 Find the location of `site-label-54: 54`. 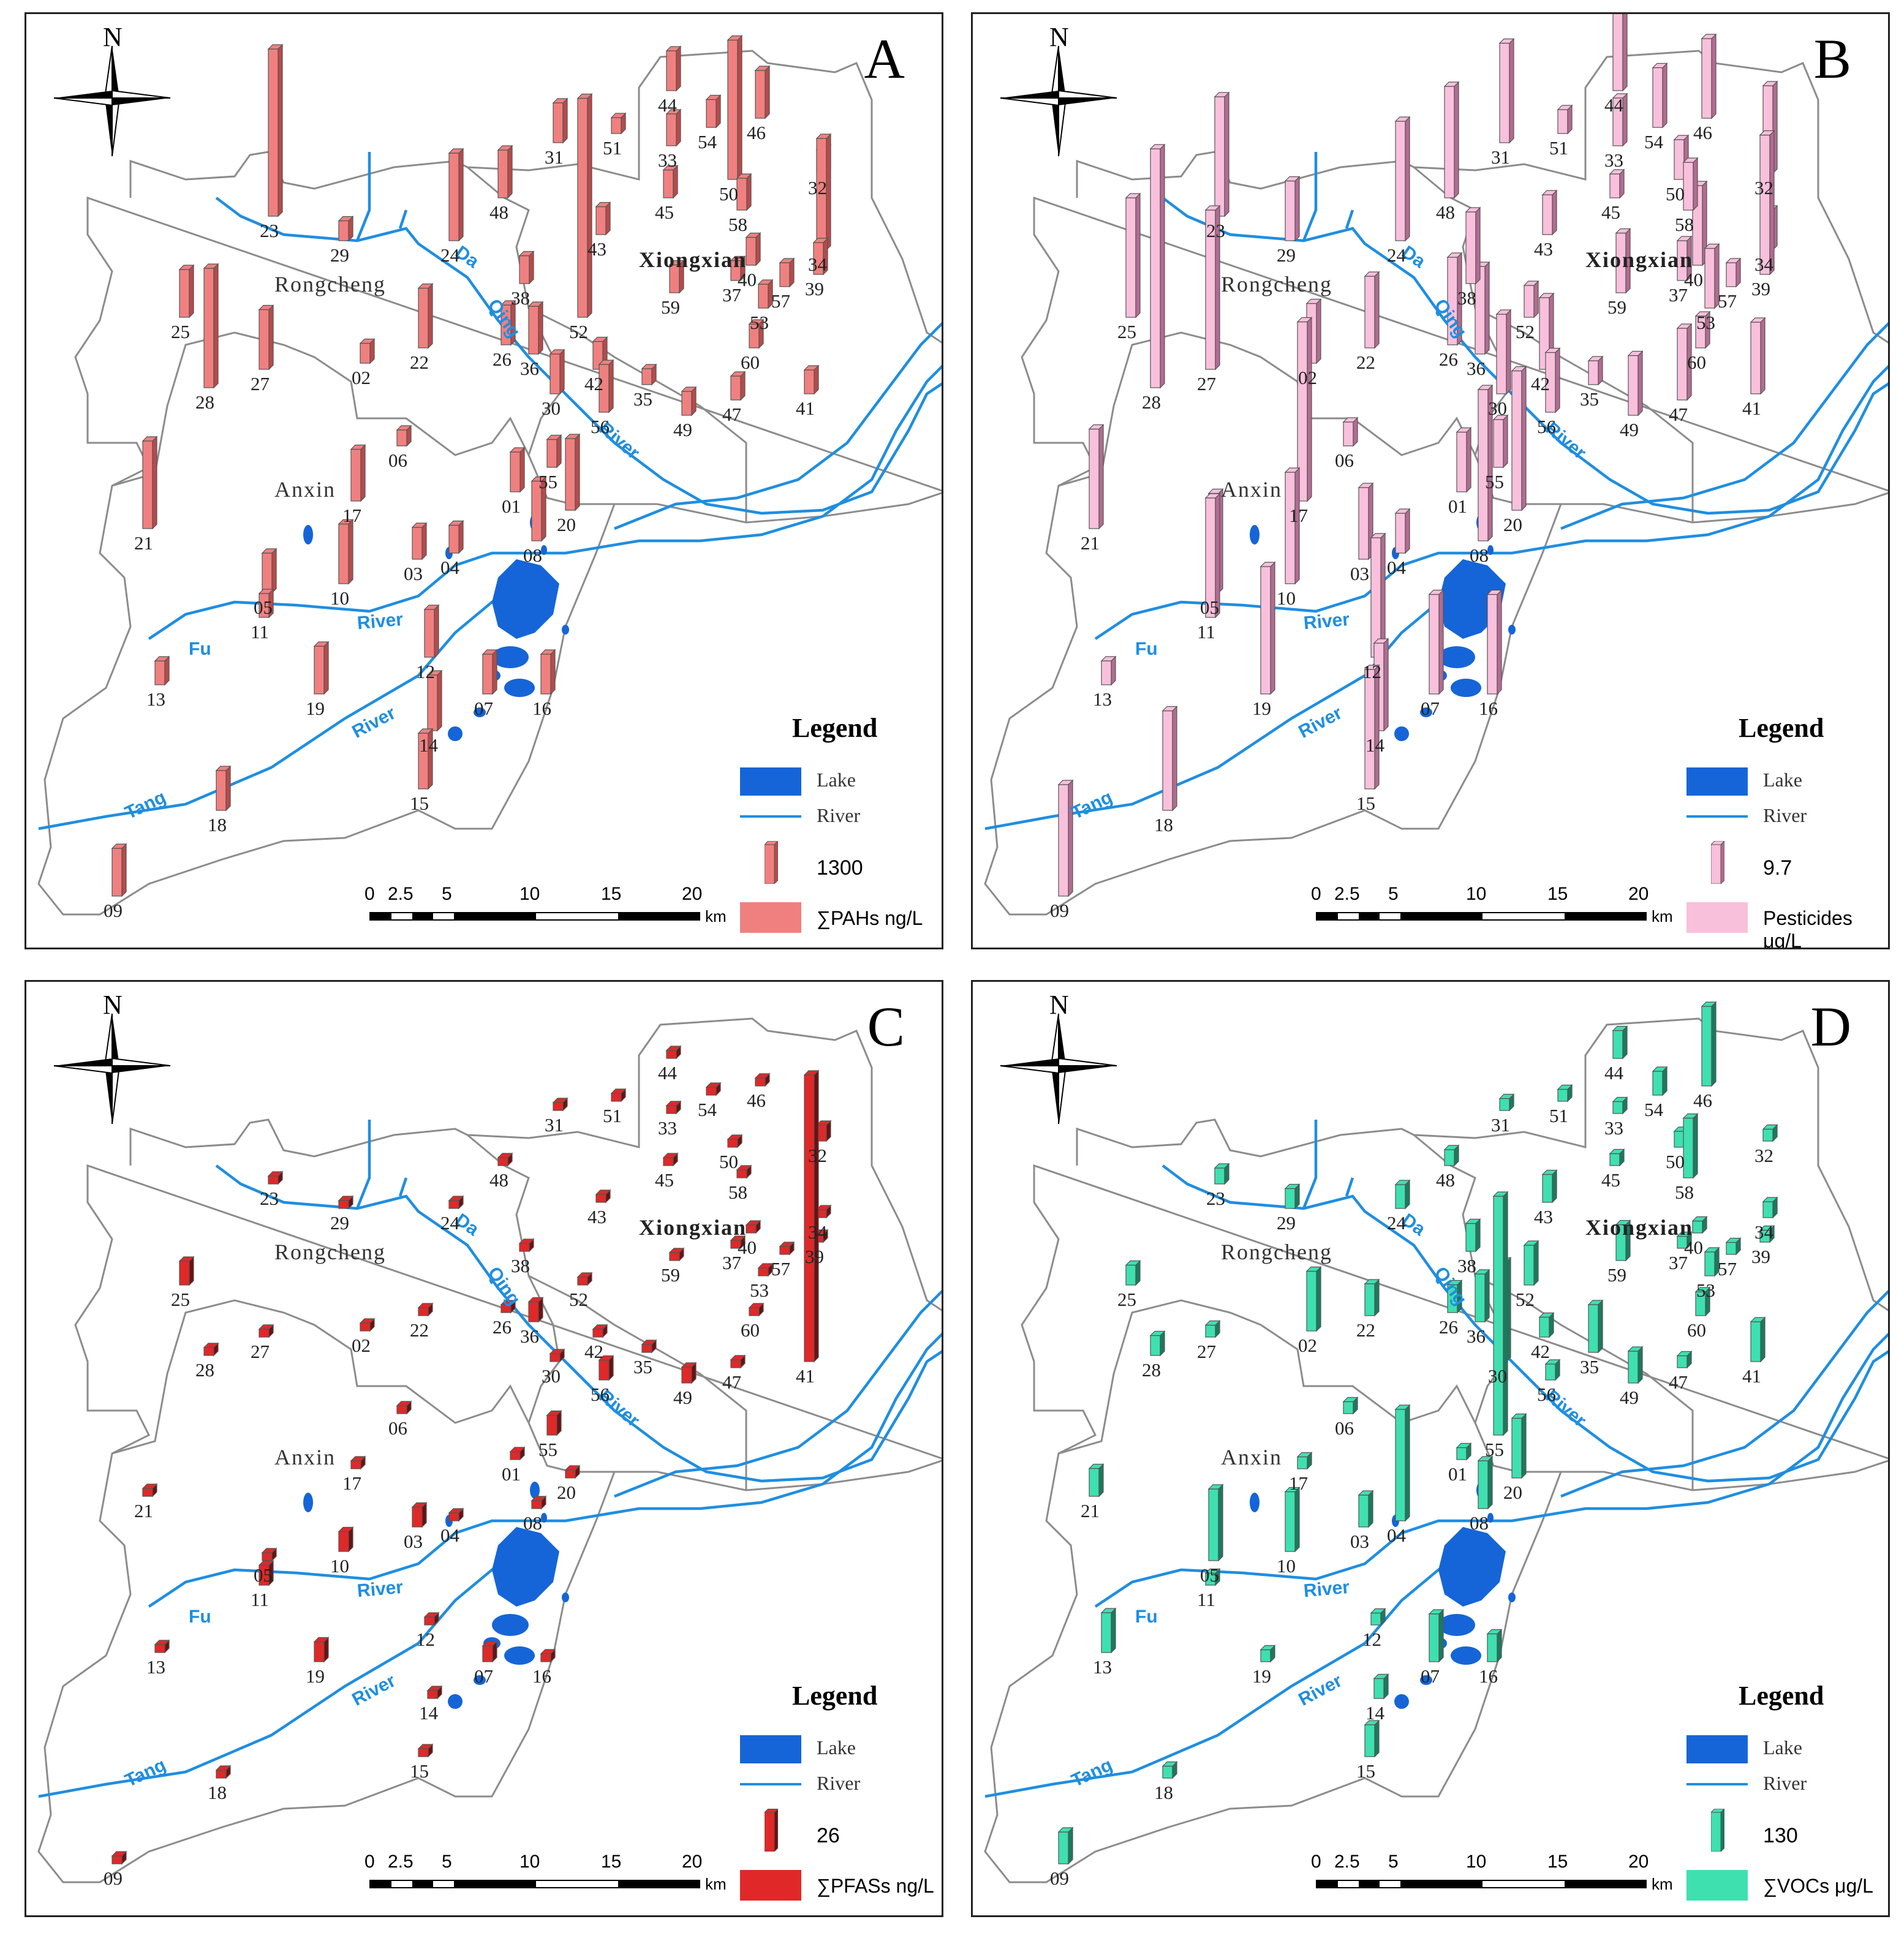

site-label-54: 54 is located at coordinates (707, 1110).